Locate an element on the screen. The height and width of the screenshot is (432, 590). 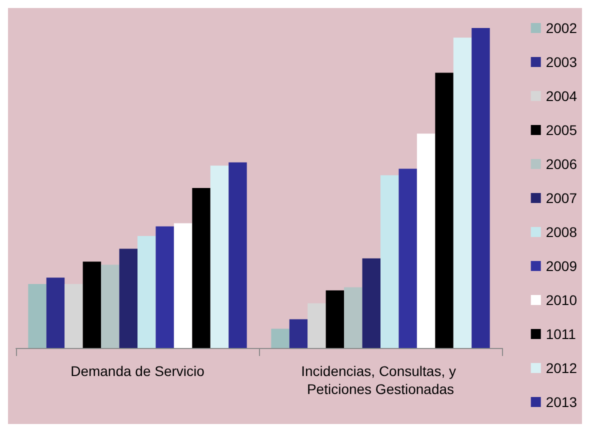
legend-label: 2013 is located at coordinates (562, 402).